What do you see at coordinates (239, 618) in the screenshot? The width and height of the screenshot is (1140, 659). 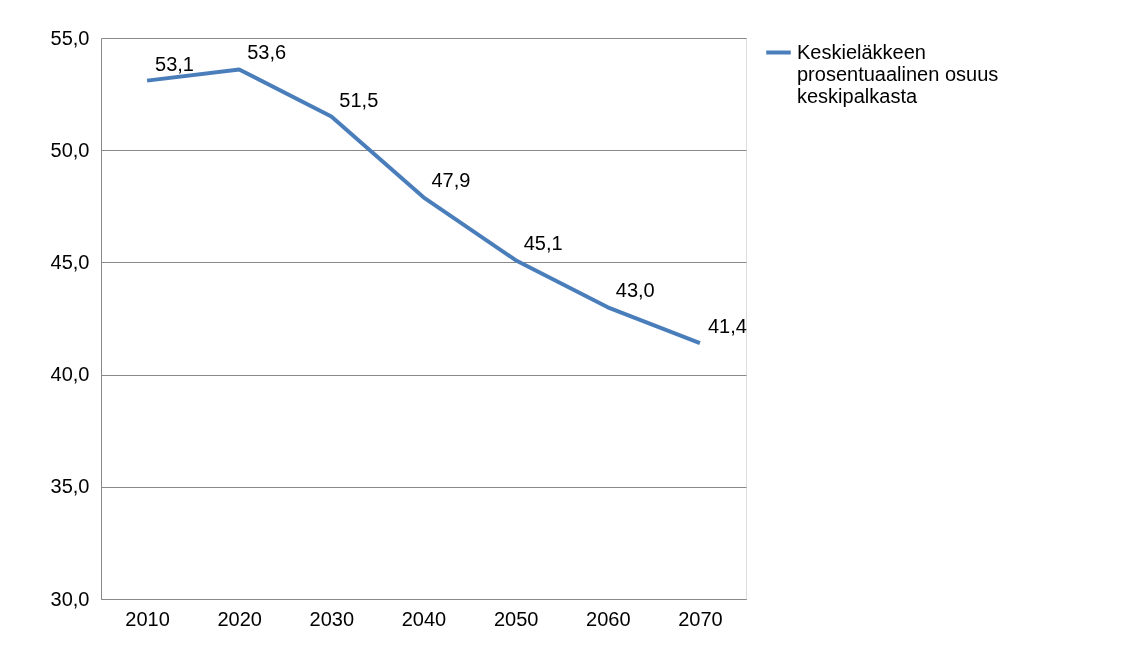 I see `x-tick-label: 2020` at bounding box center [239, 618].